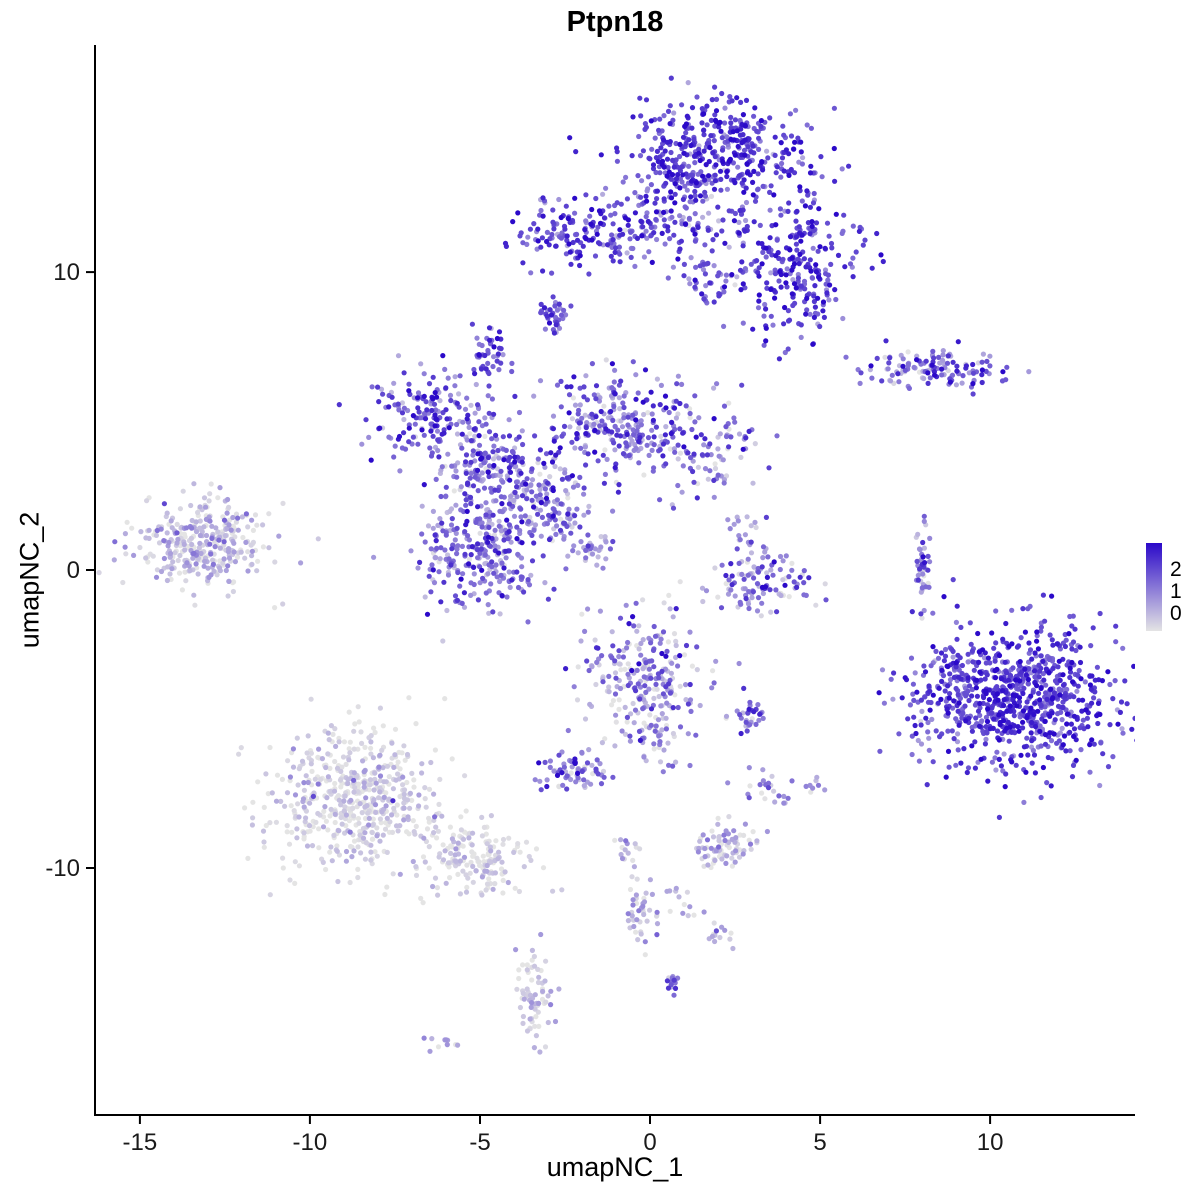  Describe the element at coordinates (1176, 569) in the screenshot. I see `legend-label-high: 2` at that location.